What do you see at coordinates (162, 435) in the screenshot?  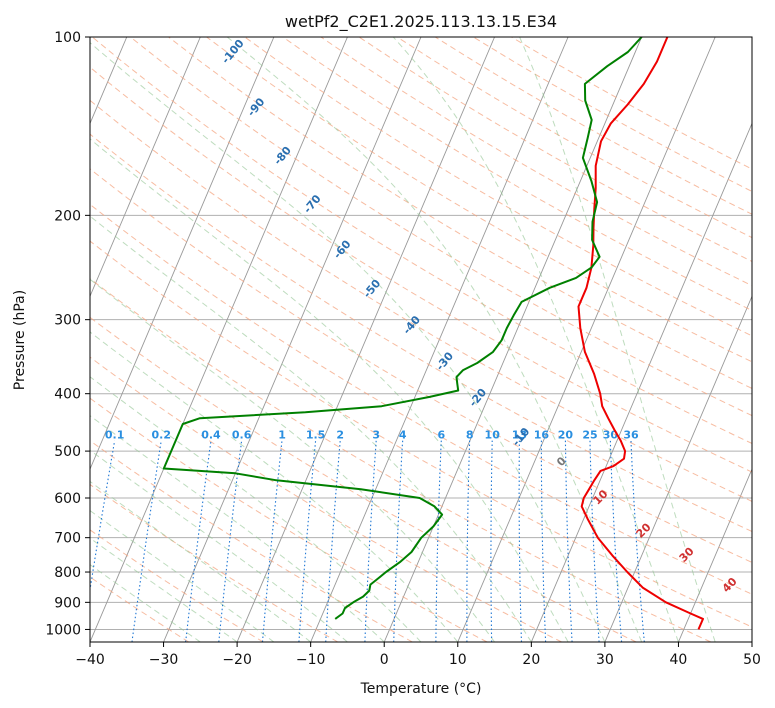 I see `mixing-ratio-label: 0.2` at bounding box center [162, 435].